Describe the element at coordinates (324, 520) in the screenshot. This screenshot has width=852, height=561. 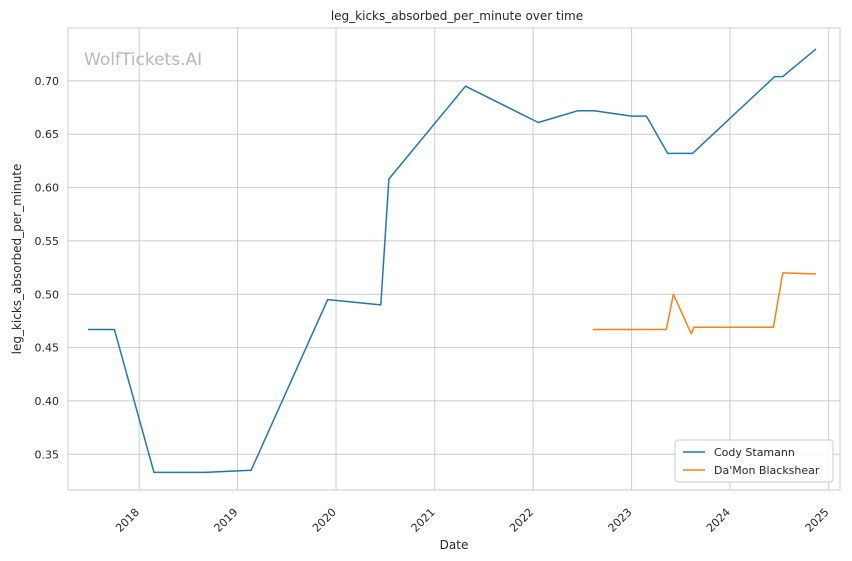
I see `x-tick-label: 2020` at that location.